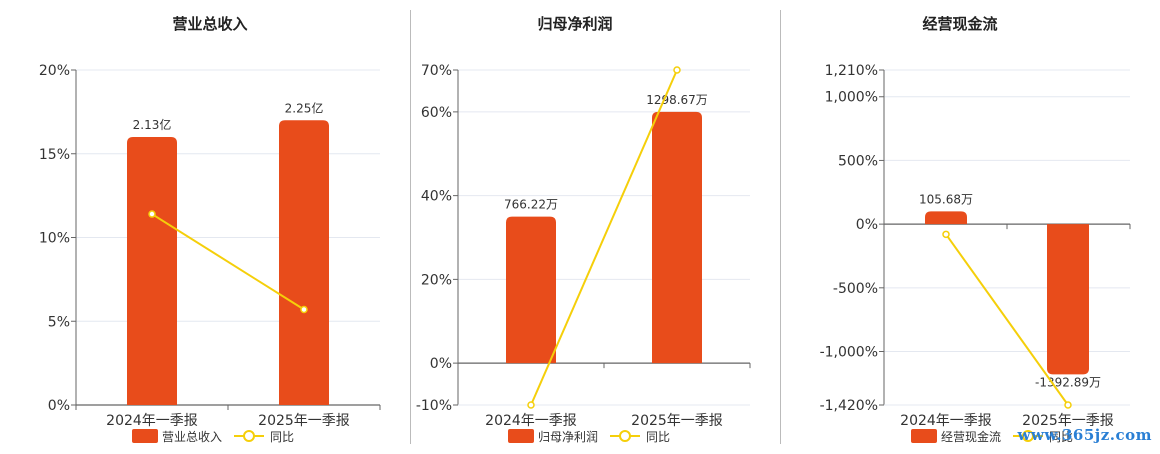 Image resolution: width=1160 pixels, height=454 pixels. Describe the element at coordinates (436, 197) in the screenshot. I see `y-tick-label: 40%` at that location.